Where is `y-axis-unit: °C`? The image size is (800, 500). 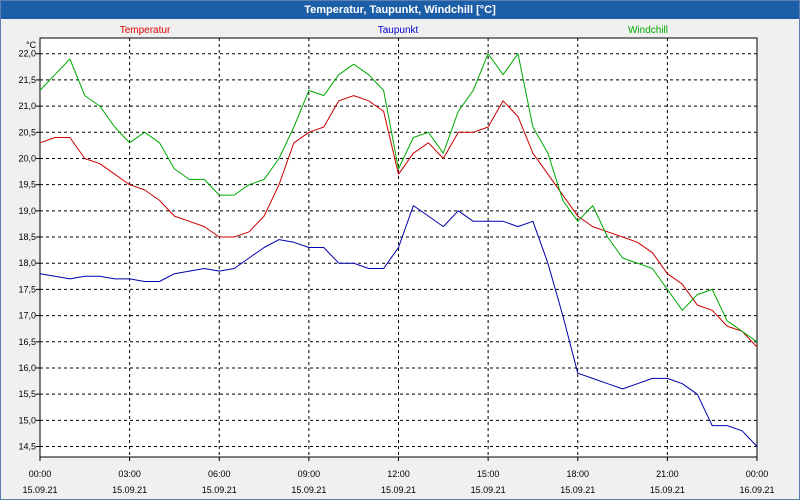 y-axis-unit: °C is located at coordinates (31, 45).